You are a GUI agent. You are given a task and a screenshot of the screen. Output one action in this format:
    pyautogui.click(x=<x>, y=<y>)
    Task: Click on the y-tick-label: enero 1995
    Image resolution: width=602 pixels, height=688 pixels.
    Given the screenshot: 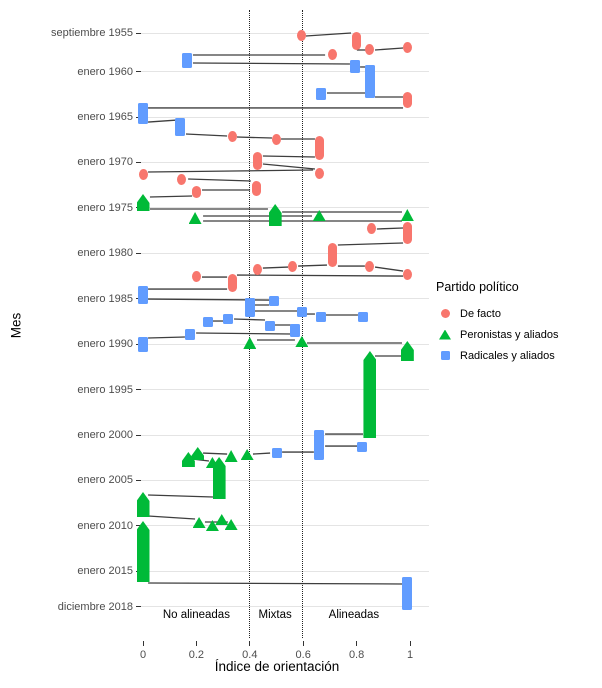 What is the action you would take?
    pyautogui.click(x=105, y=389)
    